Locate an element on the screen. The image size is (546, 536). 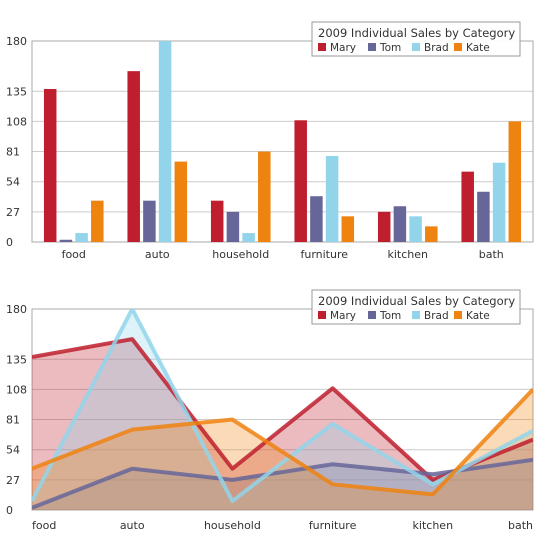
bar-tom-furniture is located at coordinates (316, 219).